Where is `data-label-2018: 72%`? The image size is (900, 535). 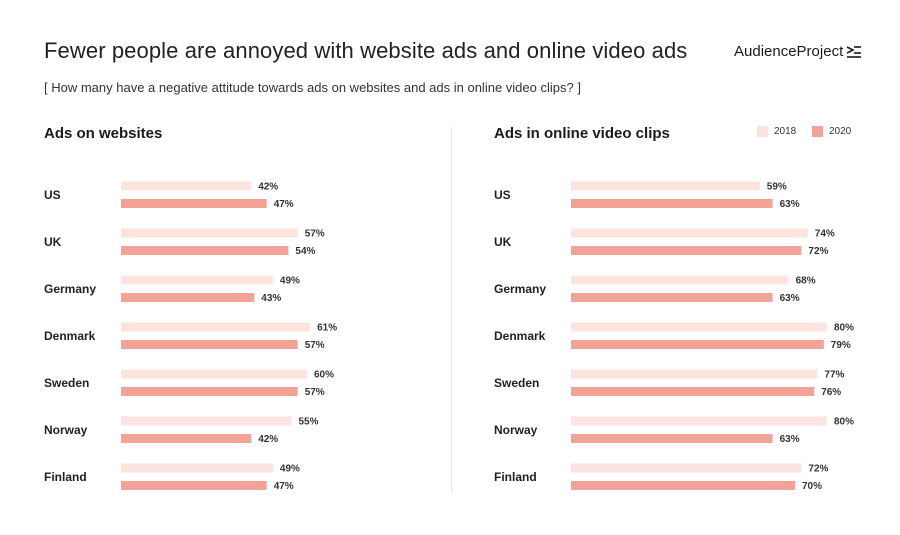
data-label-2018: 72% is located at coordinates (818, 469).